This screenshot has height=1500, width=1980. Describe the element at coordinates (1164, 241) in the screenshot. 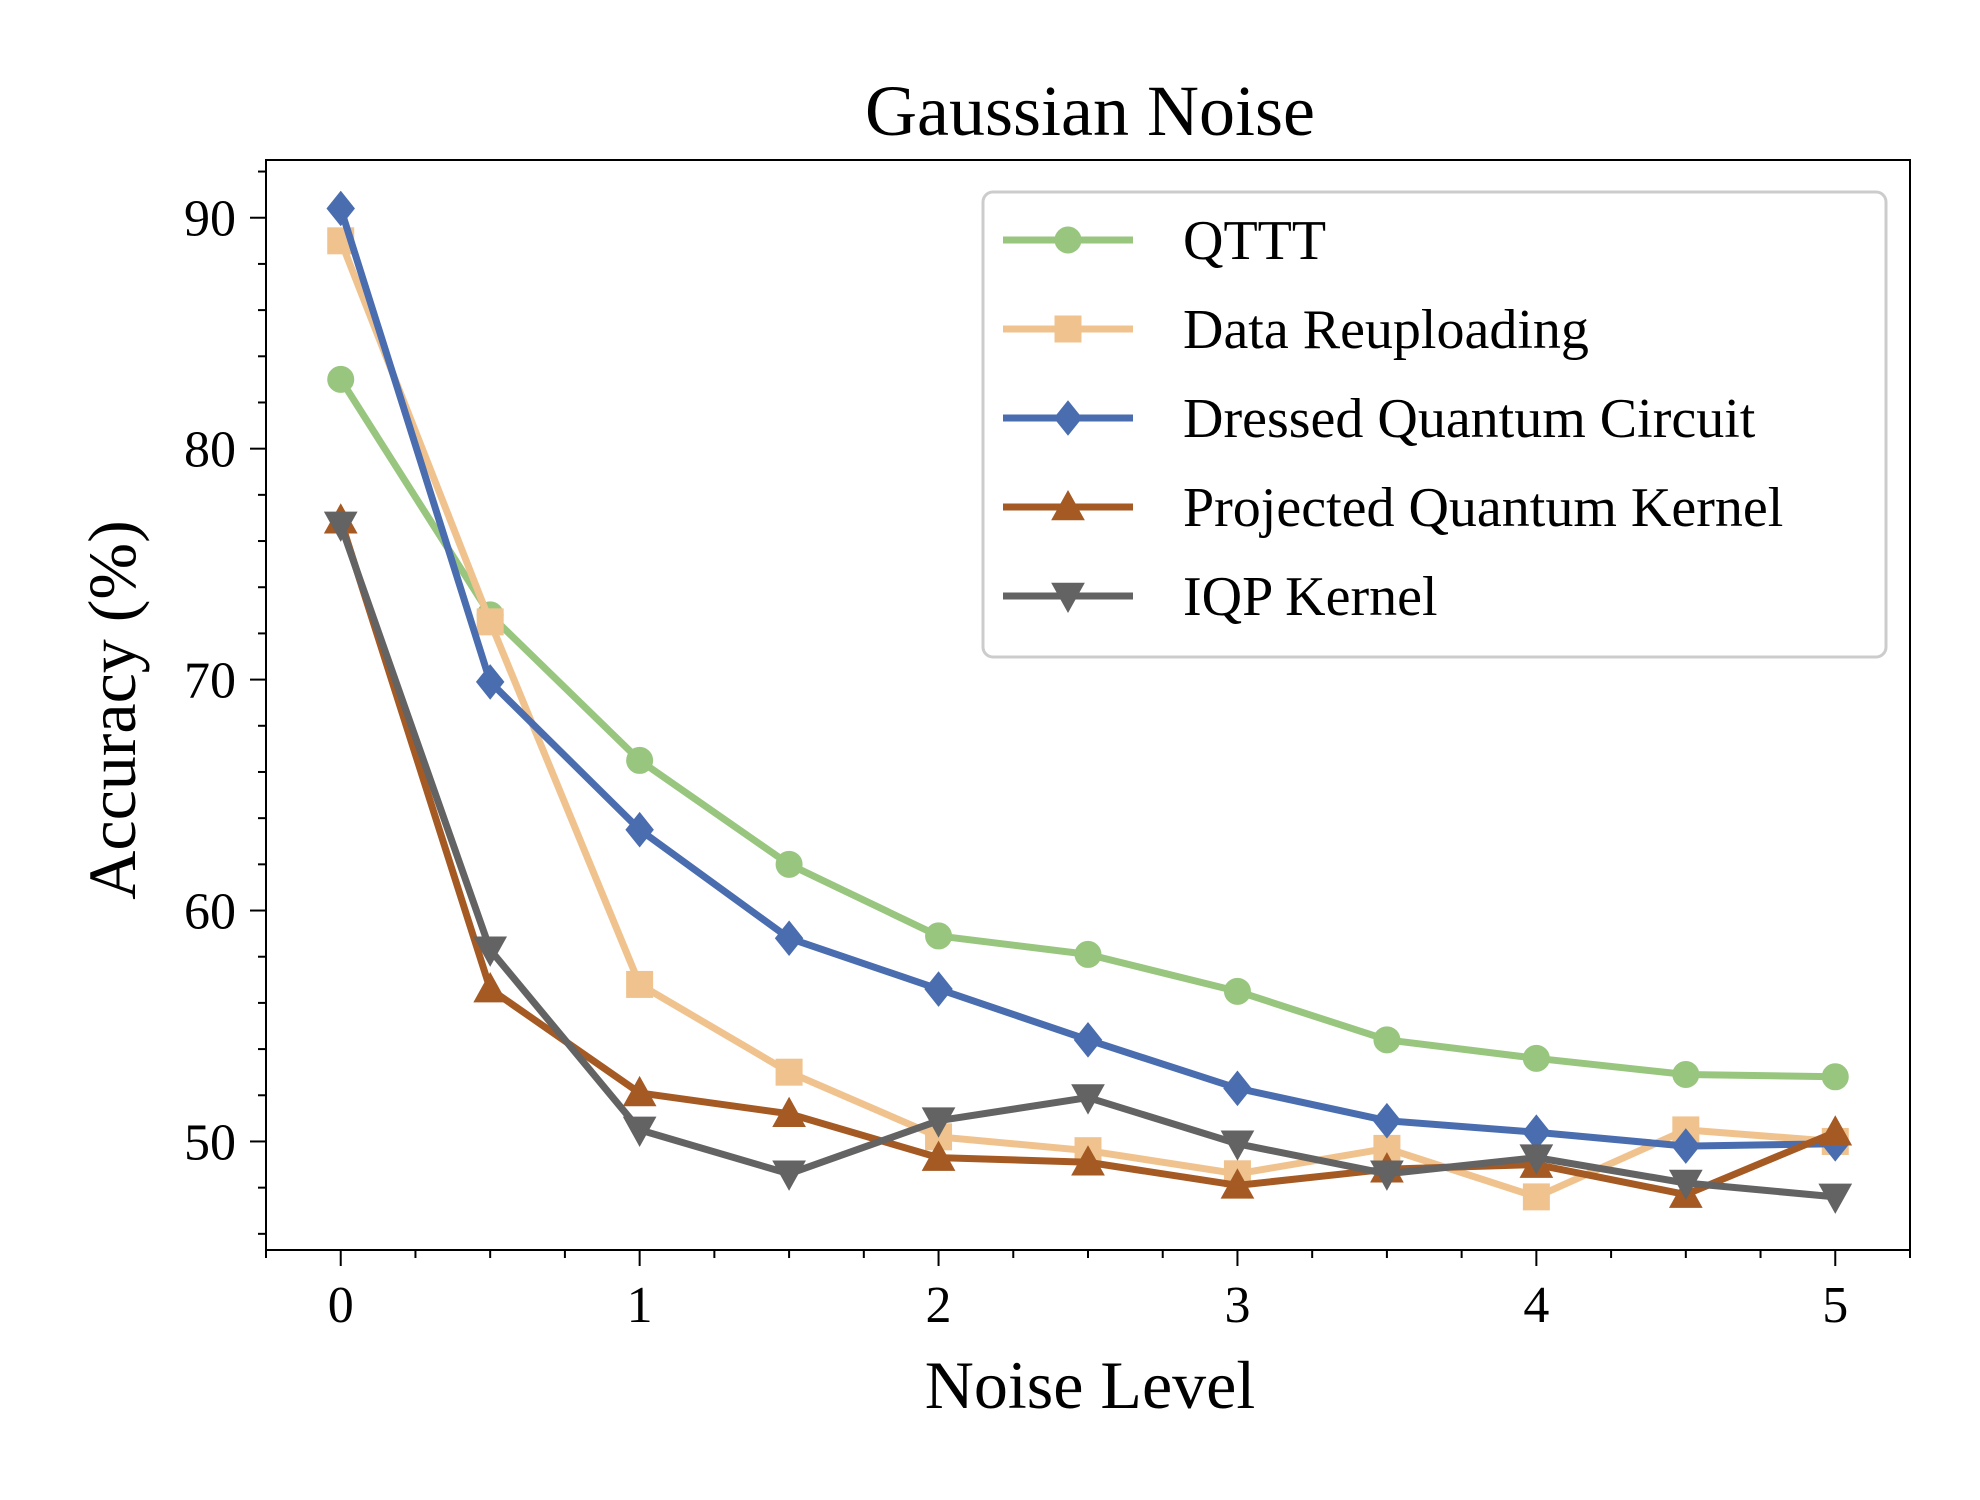

I see `legend-entry: QTTT` at that location.